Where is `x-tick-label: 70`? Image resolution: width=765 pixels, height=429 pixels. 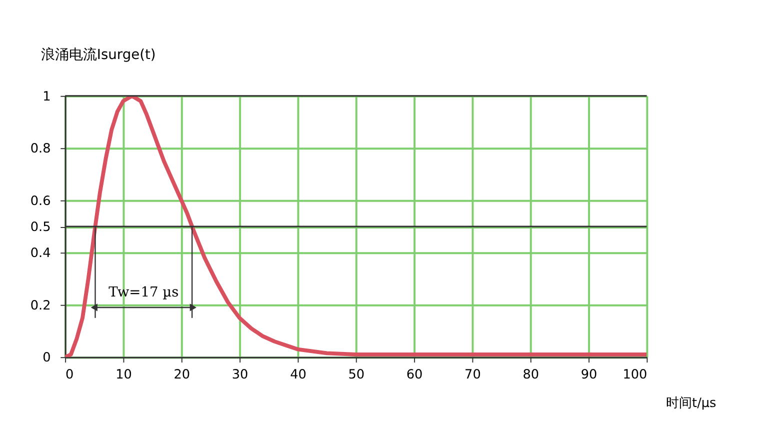
x-tick-label: 70 is located at coordinates (472, 374).